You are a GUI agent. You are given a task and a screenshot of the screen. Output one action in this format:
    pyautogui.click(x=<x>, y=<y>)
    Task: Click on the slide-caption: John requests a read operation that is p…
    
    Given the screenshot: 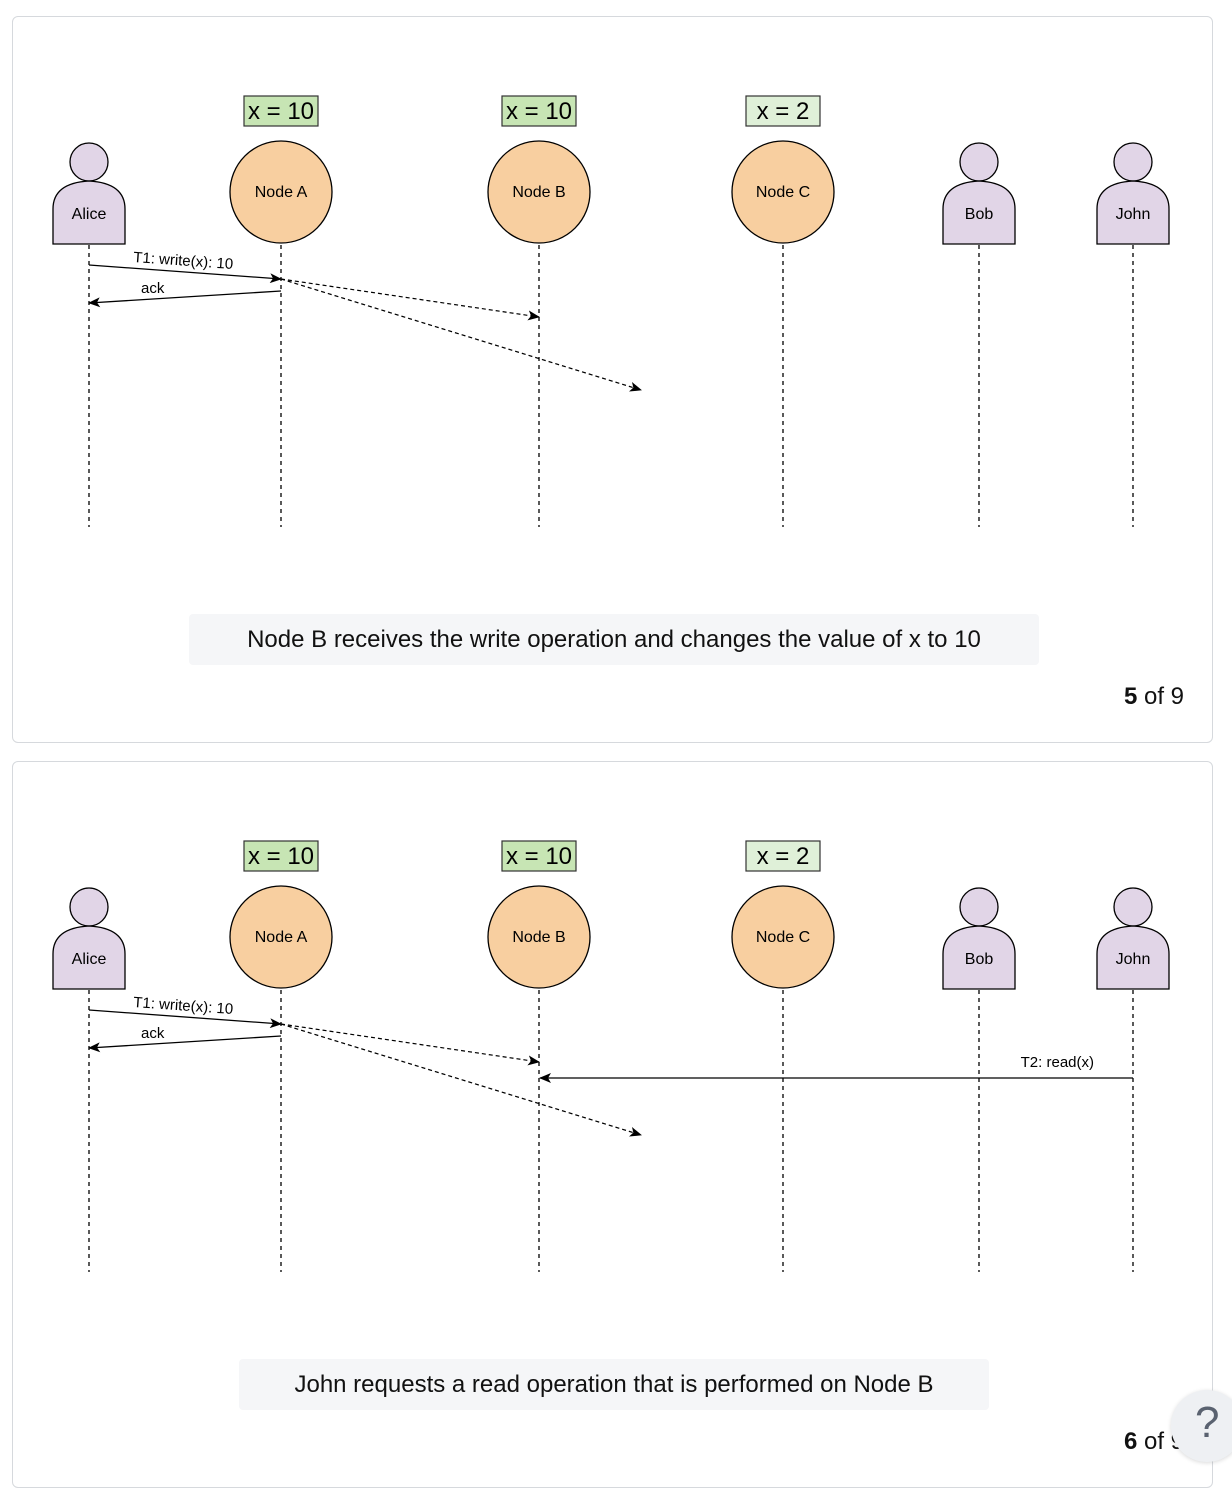 What is the action you would take?
    pyautogui.click(x=614, y=1384)
    